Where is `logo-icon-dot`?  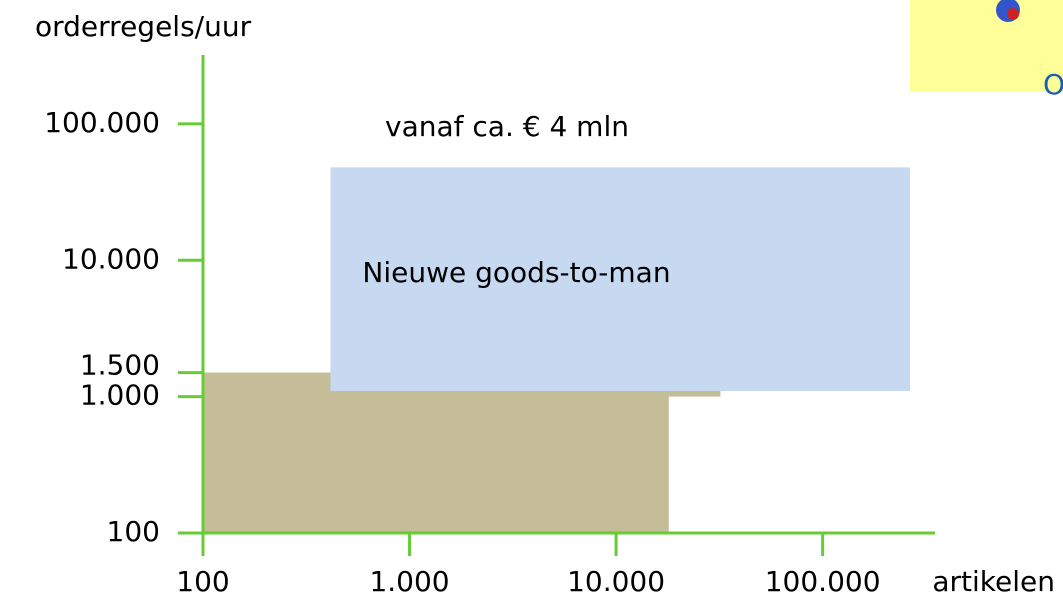
logo-icon-dot is located at coordinates (1013, 14).